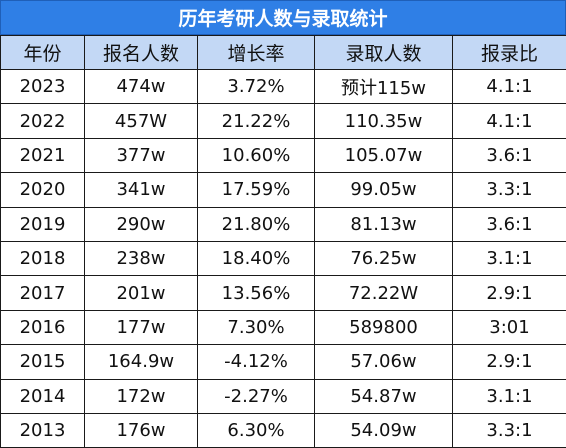 Image resolution: width=566 pixels, height=448 pixels. What do you see at coordinates (43, 190) in the screenshot?
I see `cell-year: 2020` at bounding box center [43, 190].